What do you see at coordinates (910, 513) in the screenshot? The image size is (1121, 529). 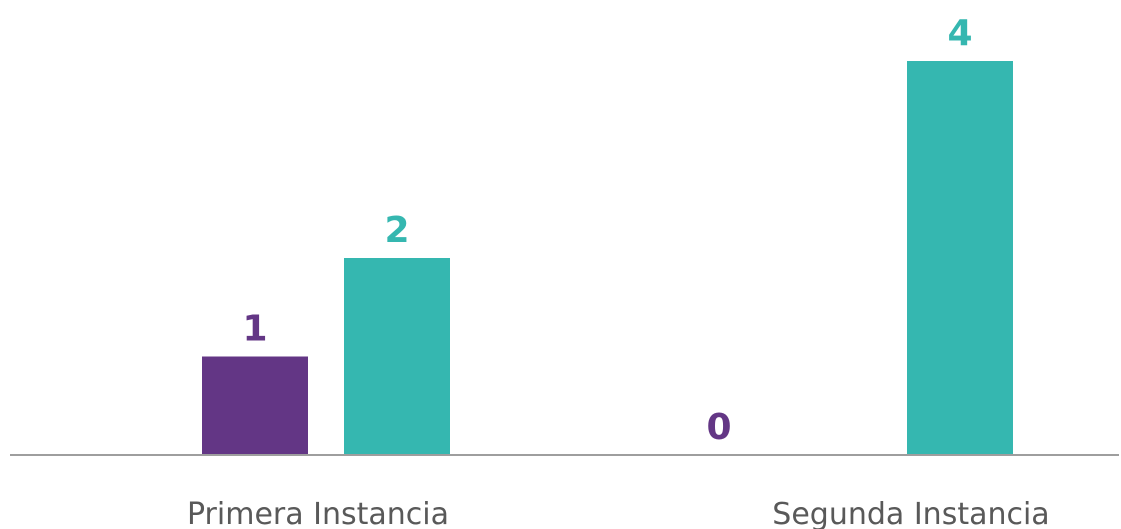 I see `category-label-2: Segunda Instancia` at bounding box center [910, 513].